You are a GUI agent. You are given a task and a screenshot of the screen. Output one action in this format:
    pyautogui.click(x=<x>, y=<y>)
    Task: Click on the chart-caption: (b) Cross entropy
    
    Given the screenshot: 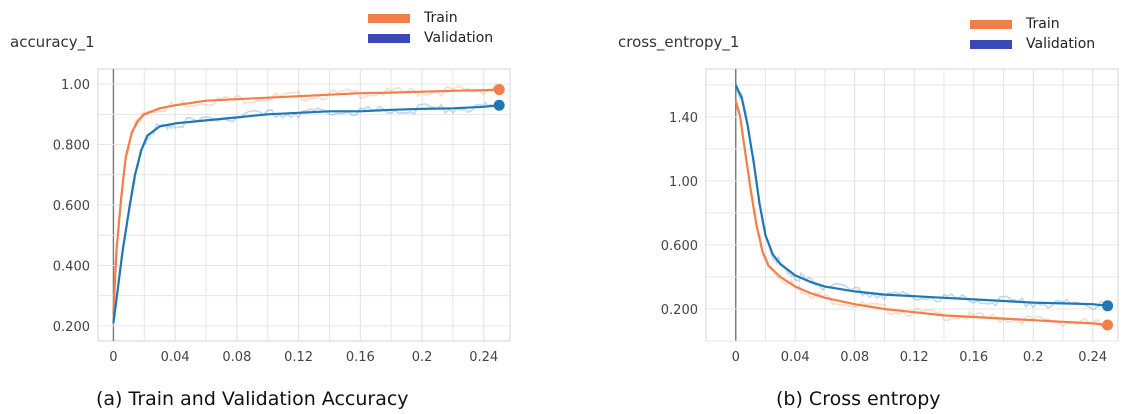 What is the action you would take?
    pyautogui.click(x=858, y=399)
    